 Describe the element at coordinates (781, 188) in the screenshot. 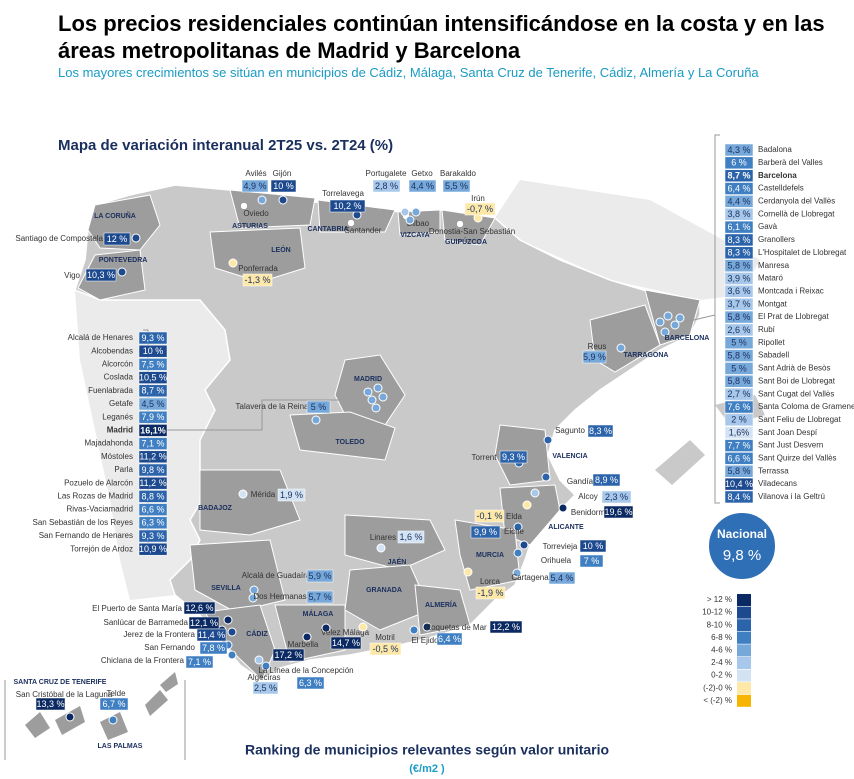

I see `list-name: Castelldefels` at that location.